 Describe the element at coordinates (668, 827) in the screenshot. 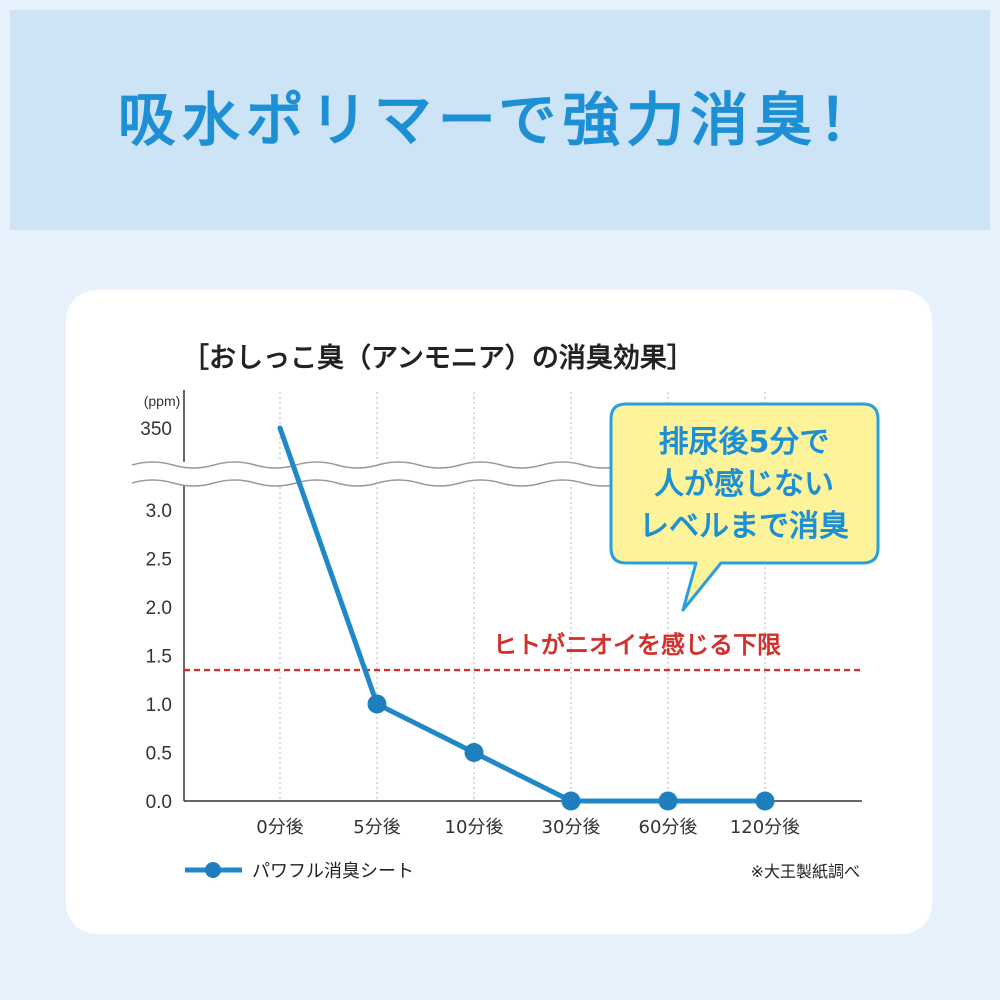

I see `x-tick-label: 60分後` at that location.